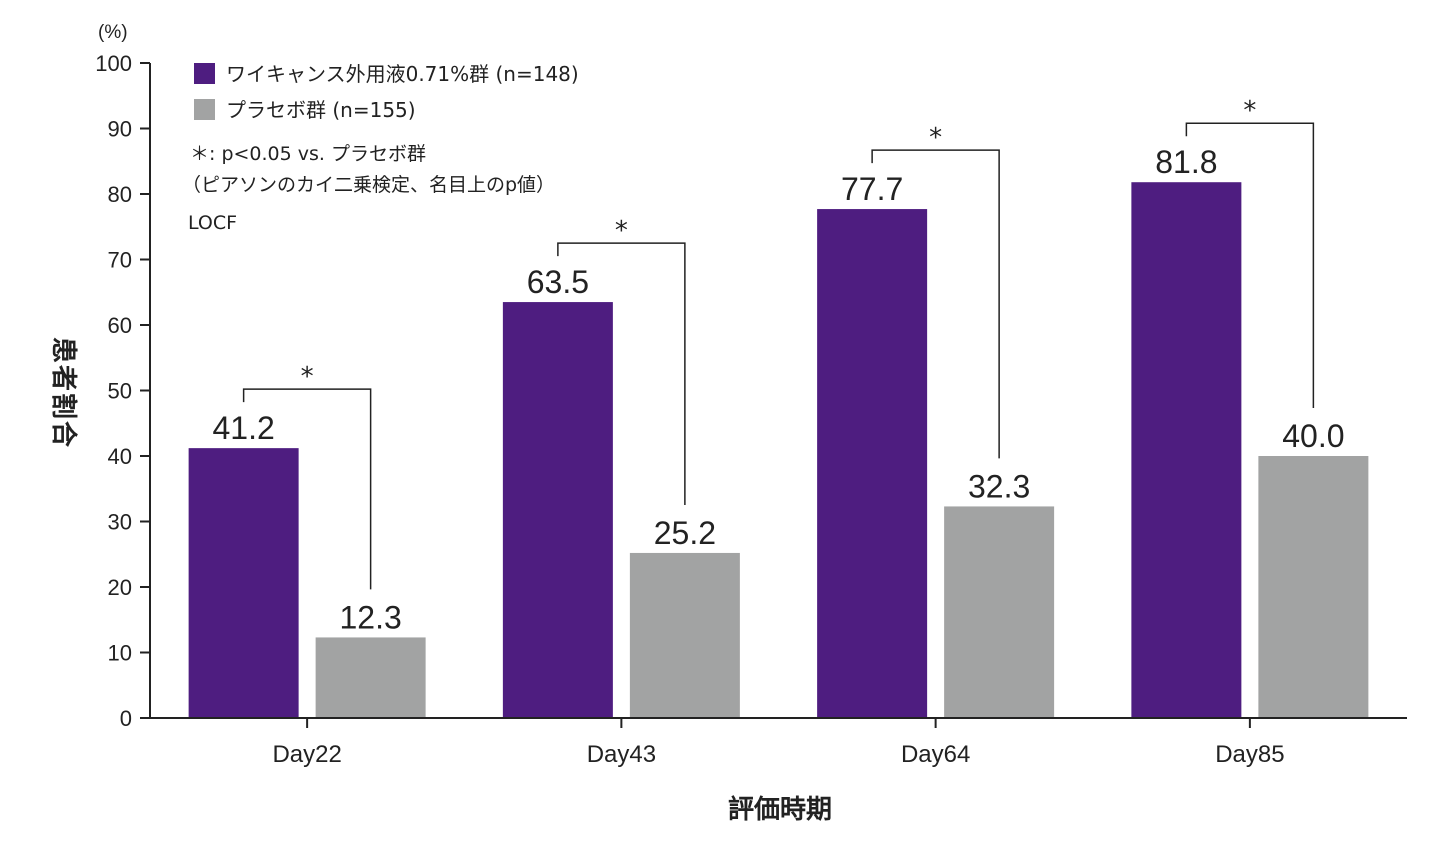 Image resolution: width=1450 pixels, height=854 pixels. What do you see at coordinates (63, 393) in the screenshot?
I see `y-axis-title: 患者割合` at bounding box center [63, 393].